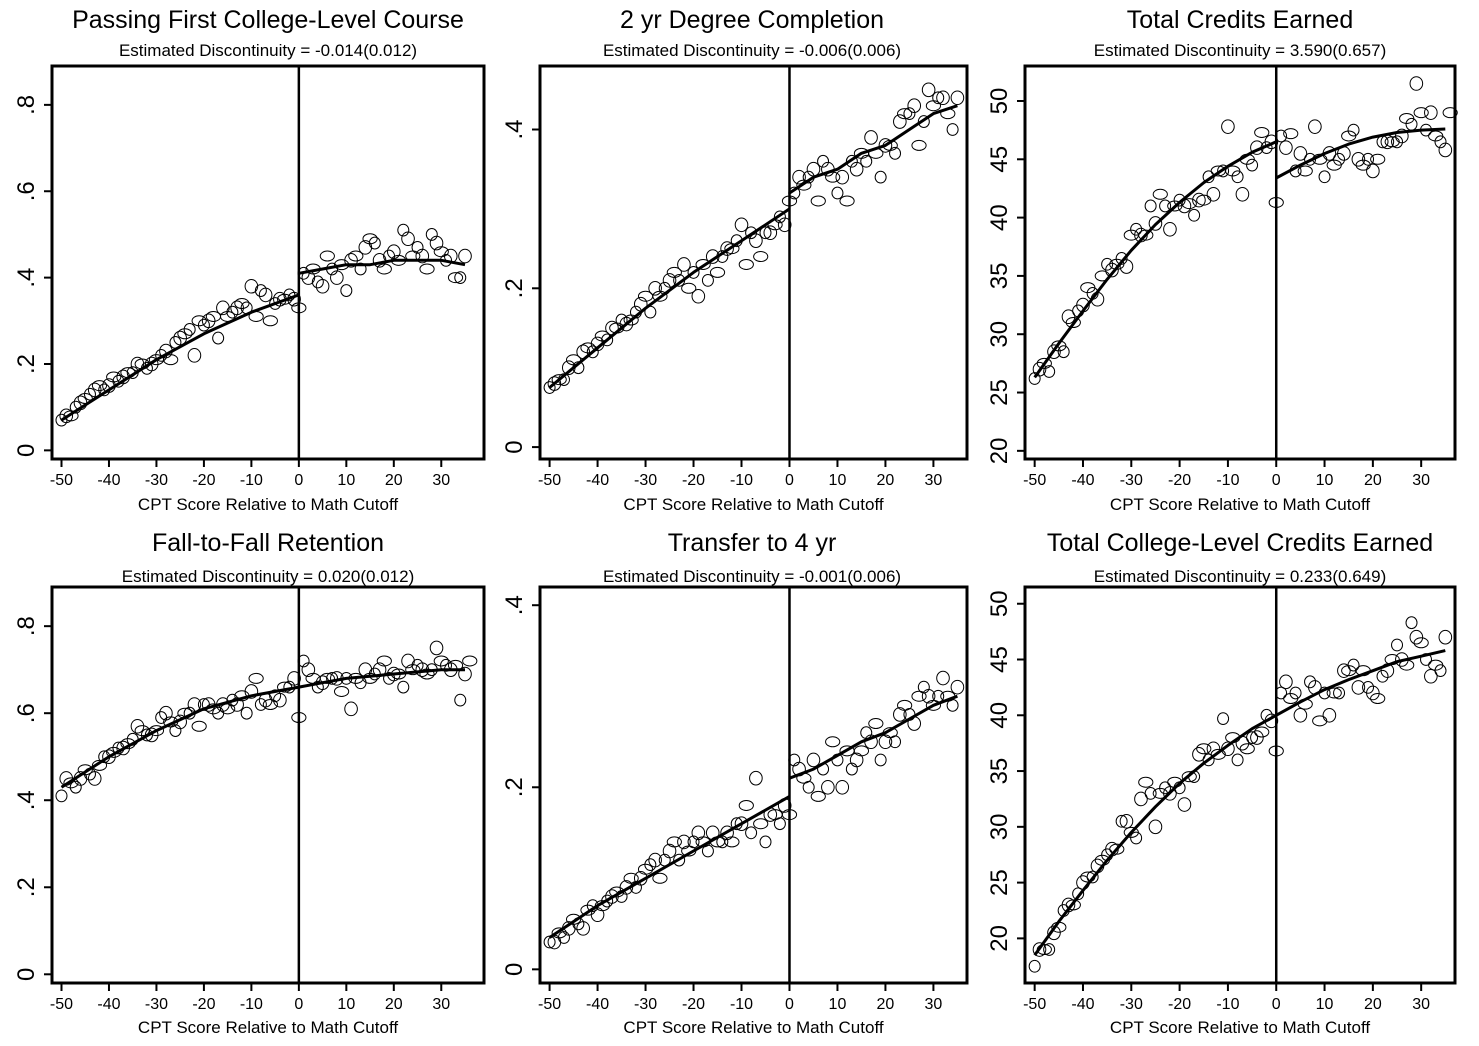 The width and height of the screenshot is (1479, 1046). Describe the element at coordinates (645, 1004) in the screenshot. I see `x-tick-label: -30` at that location.